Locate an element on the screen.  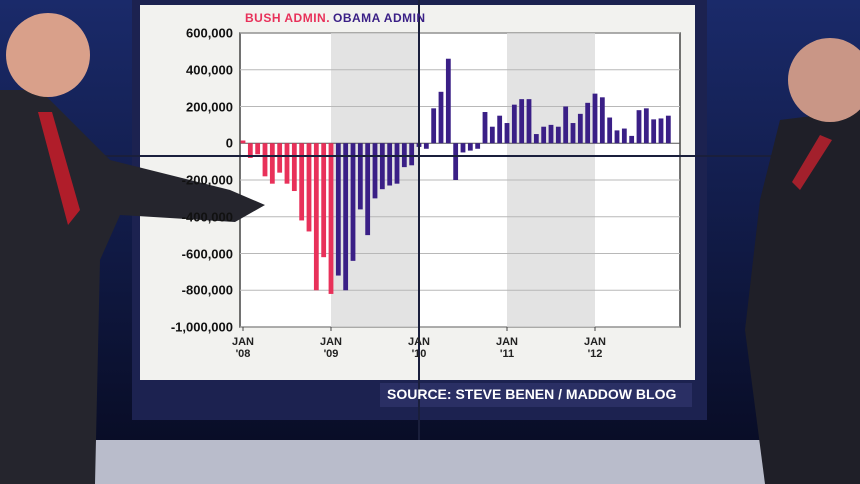
y-tick-label: 200,000 is located at coordinates (209, 106).